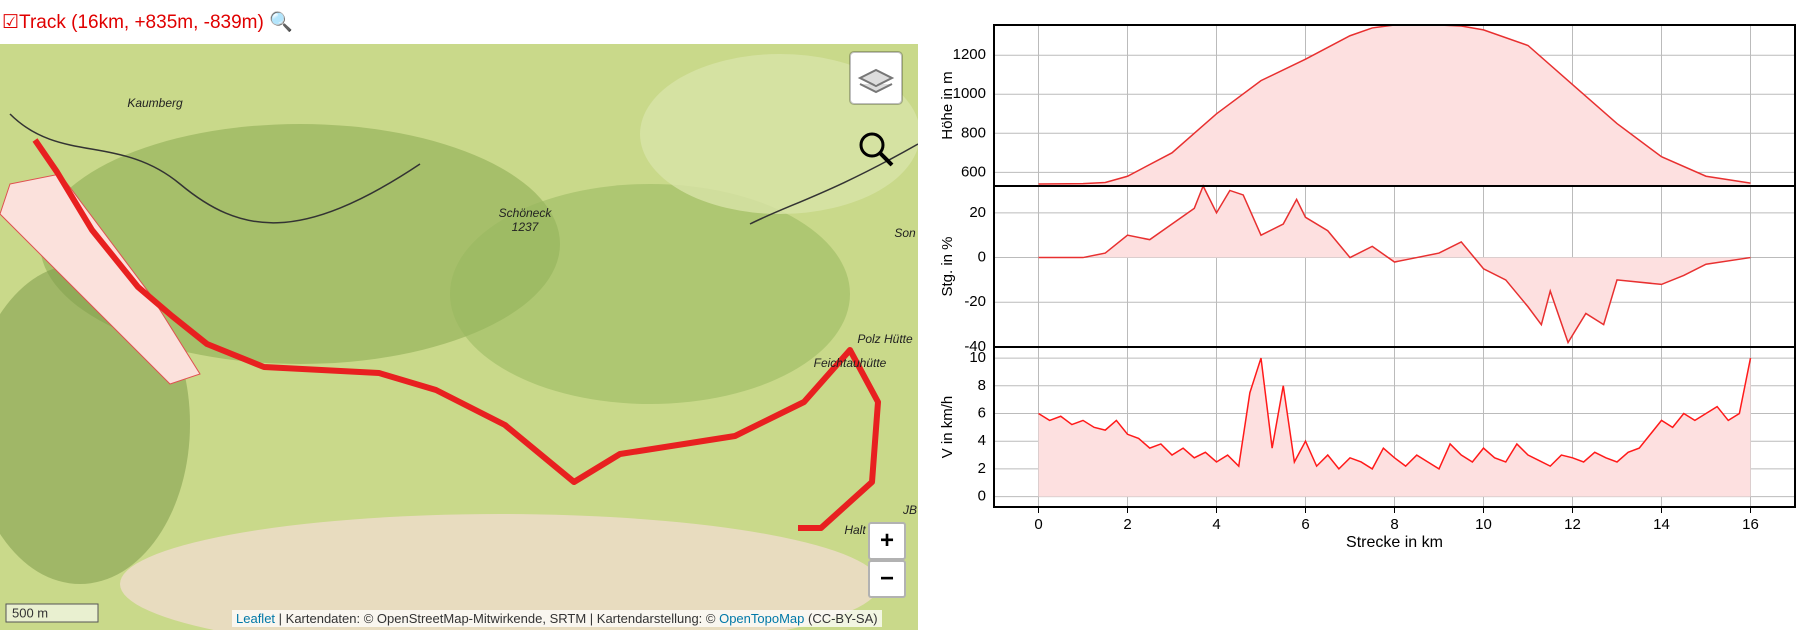  Describe the element at coordinates (887, 541) in the screenshot. I see `zoom-in: +` at that location.